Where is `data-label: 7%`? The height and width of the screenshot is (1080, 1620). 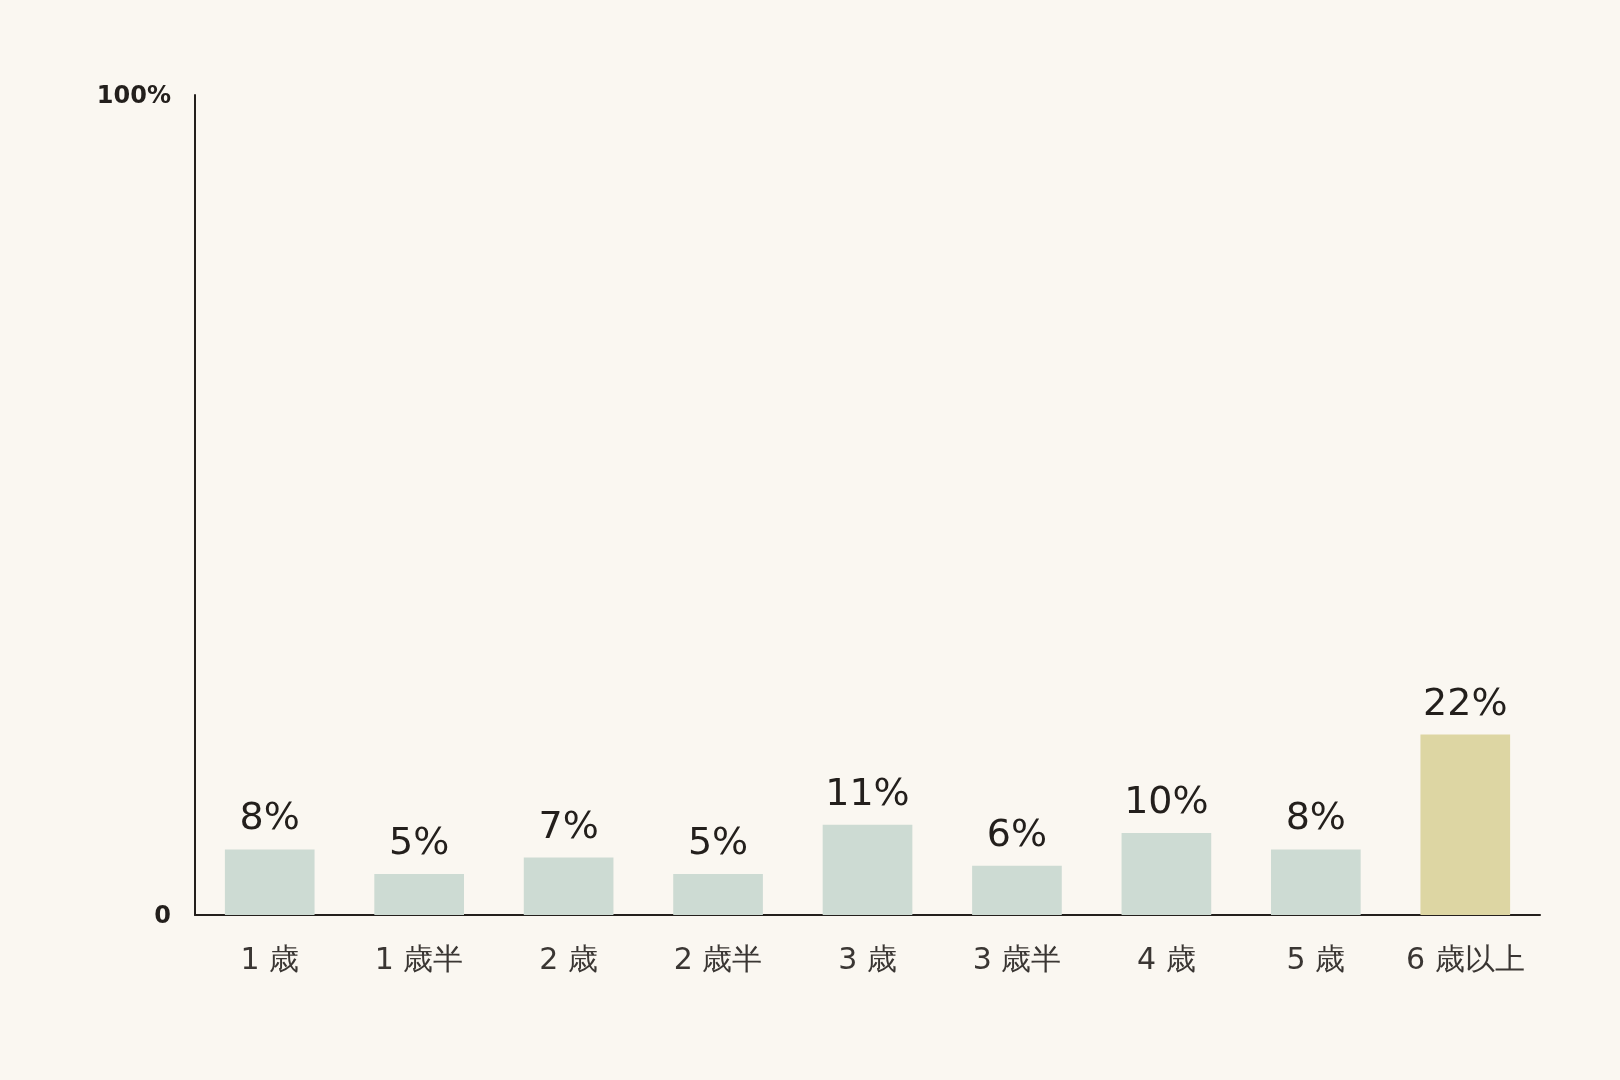 data-label: 7% is located at coordinates (568, 824).